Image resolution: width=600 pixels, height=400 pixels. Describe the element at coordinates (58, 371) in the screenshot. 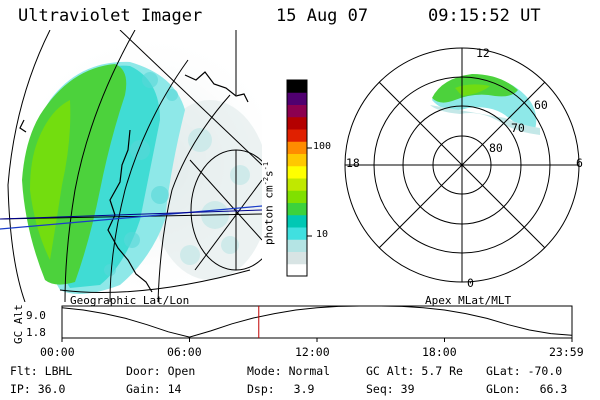

I see `status-flt-value: LBHL` at that location.